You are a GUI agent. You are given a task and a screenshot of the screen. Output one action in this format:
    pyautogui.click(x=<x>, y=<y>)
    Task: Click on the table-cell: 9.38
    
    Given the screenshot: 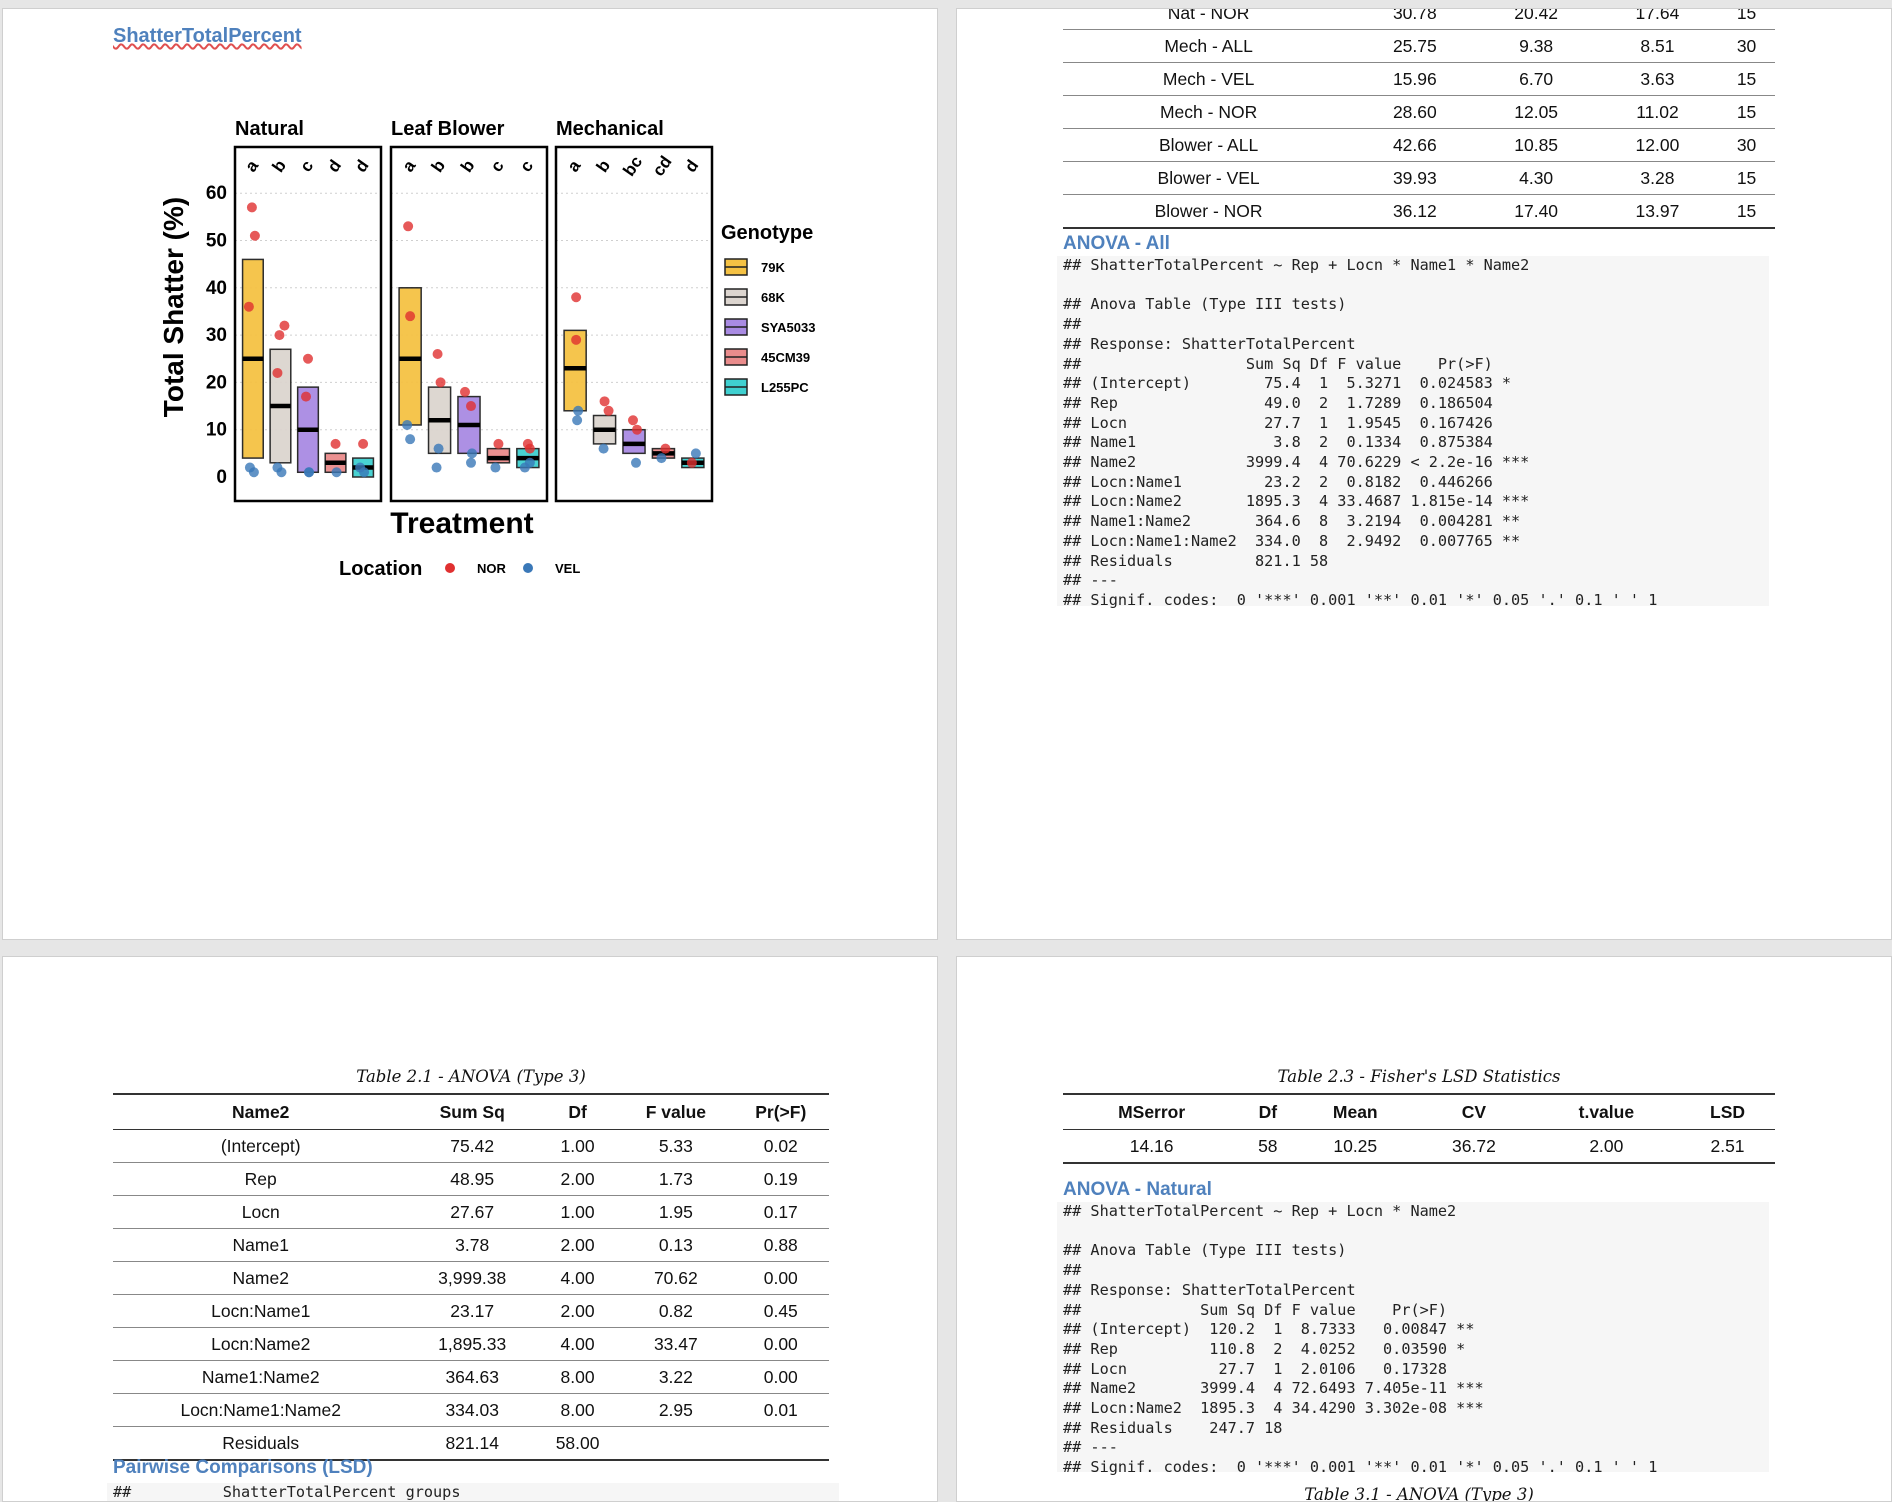 What is the action you would take?
    pyautogui.click(x=1536, y=46)
    